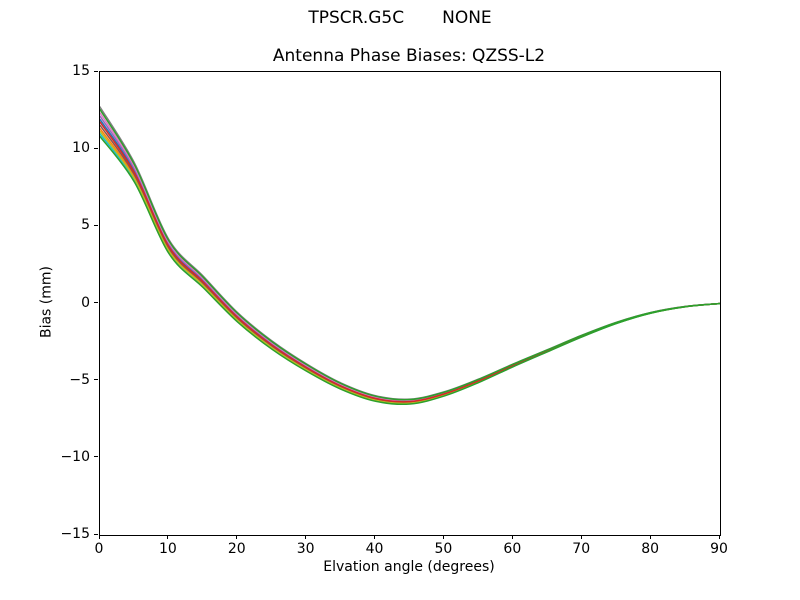  I want to click on x-tick-label: 30, so click(305, 549).